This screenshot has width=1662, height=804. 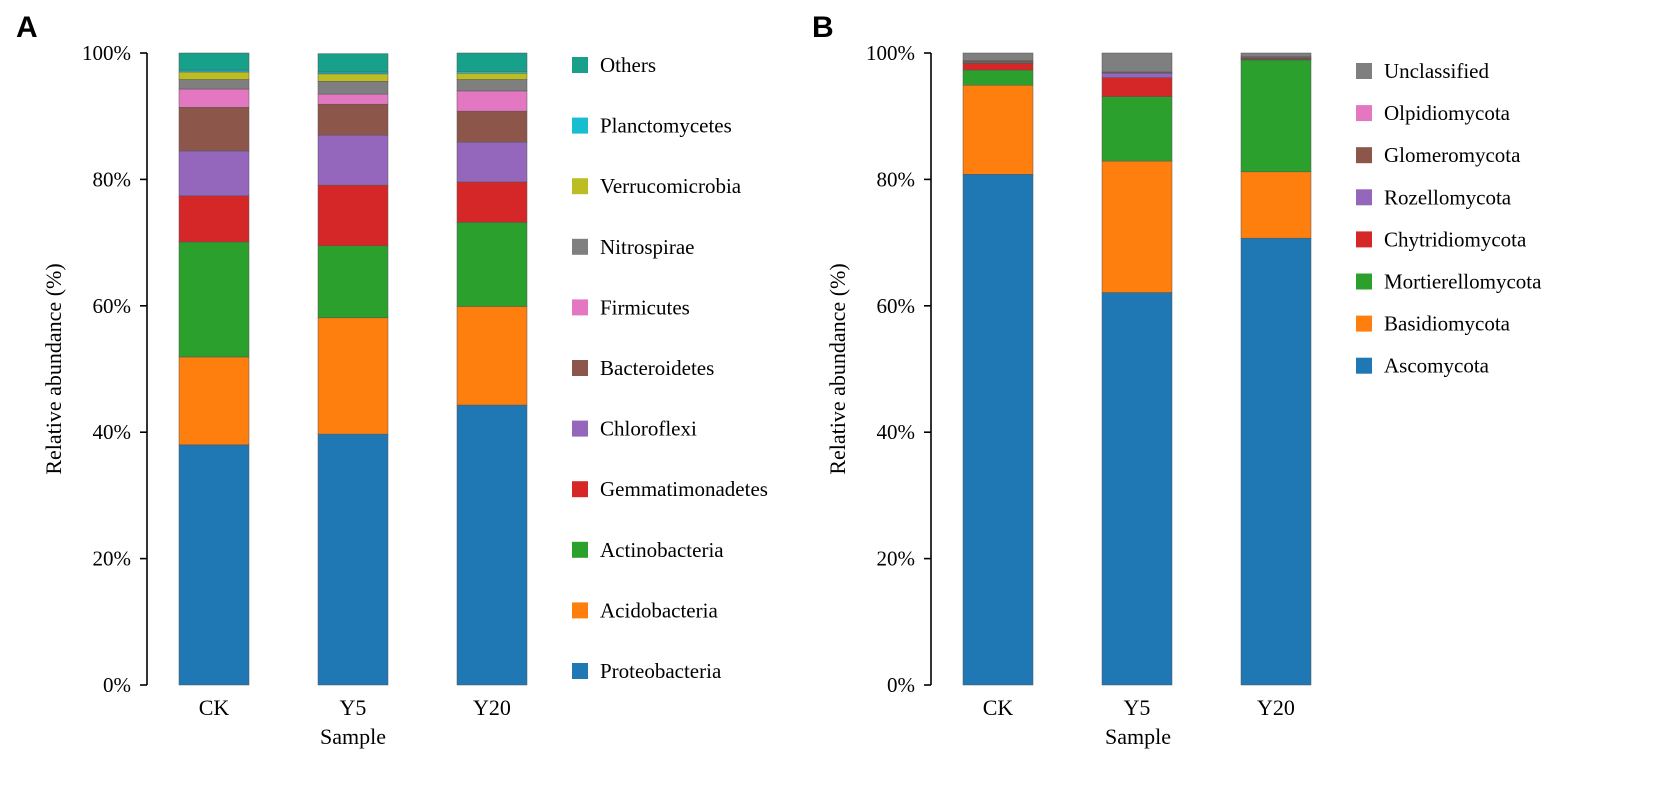 What do you see at coordinates (214, 219) in the screenshot?
I see `panel-a-bar-ck-gemmatimonadetes` at bounding box center [214, 219].